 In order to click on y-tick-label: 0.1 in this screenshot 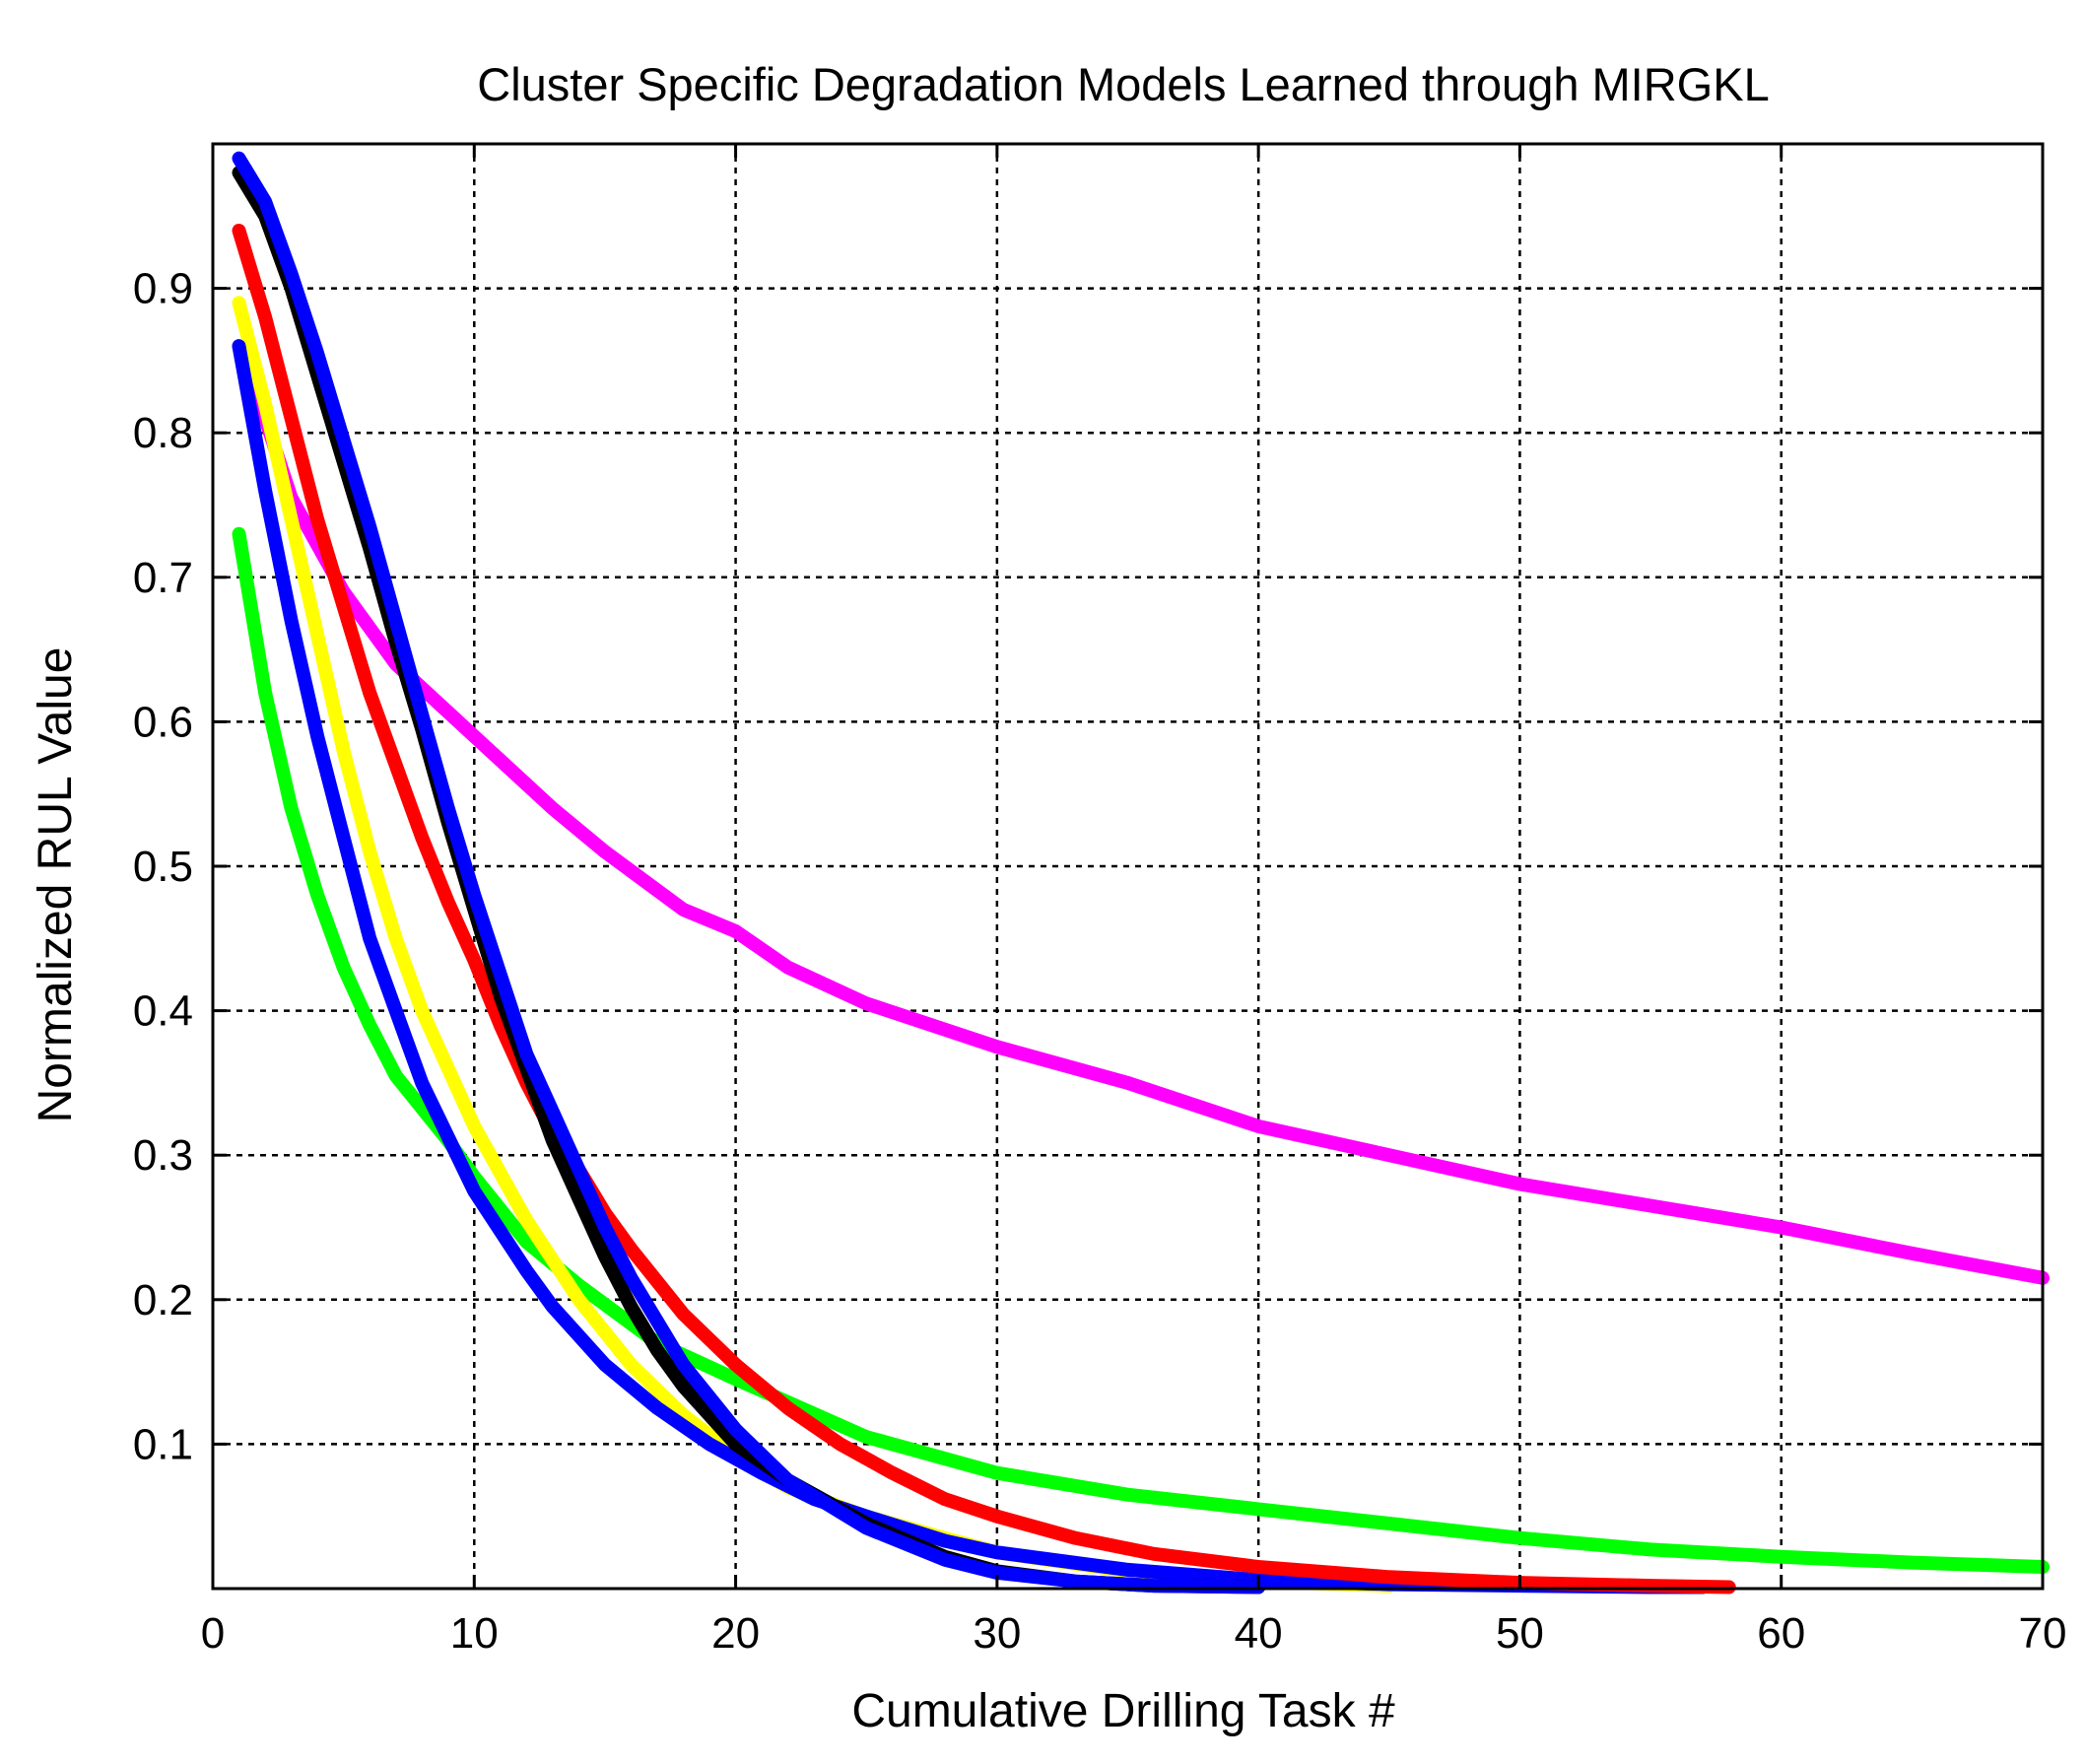, I will do `click(163, 1444)`.